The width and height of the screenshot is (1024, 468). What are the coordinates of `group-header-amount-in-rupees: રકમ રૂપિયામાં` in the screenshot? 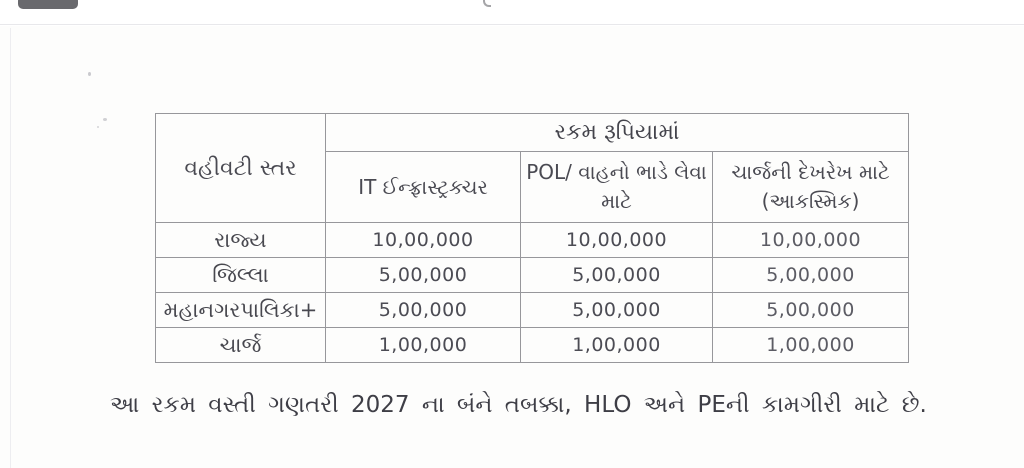 It's located at (617, 132).